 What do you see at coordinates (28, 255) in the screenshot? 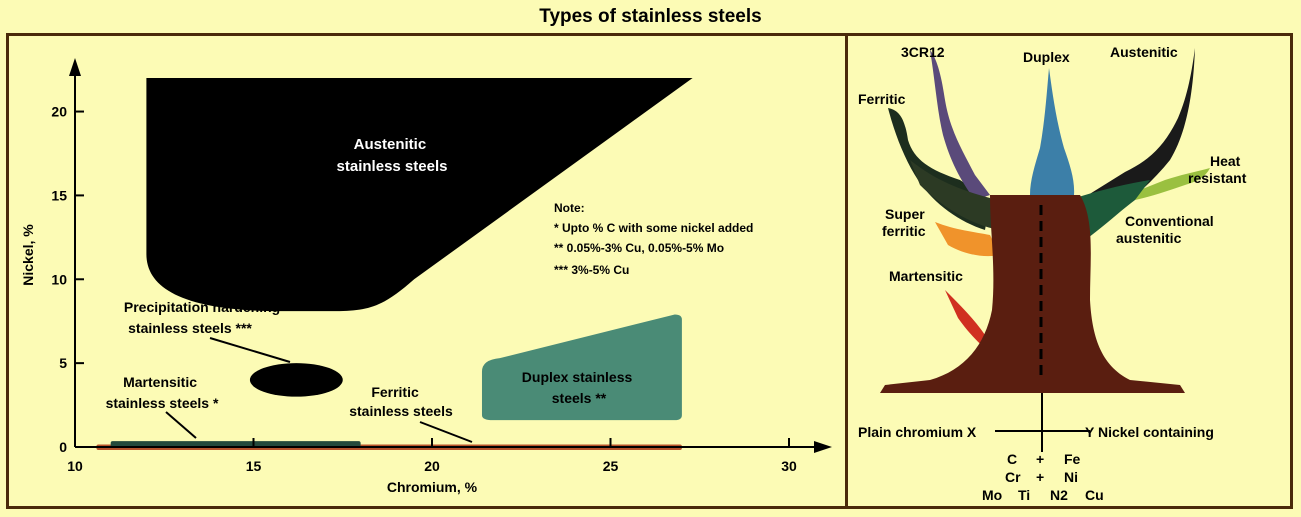
I see `y-axis-label: Nickel, %` at bounding box center [28, 255].